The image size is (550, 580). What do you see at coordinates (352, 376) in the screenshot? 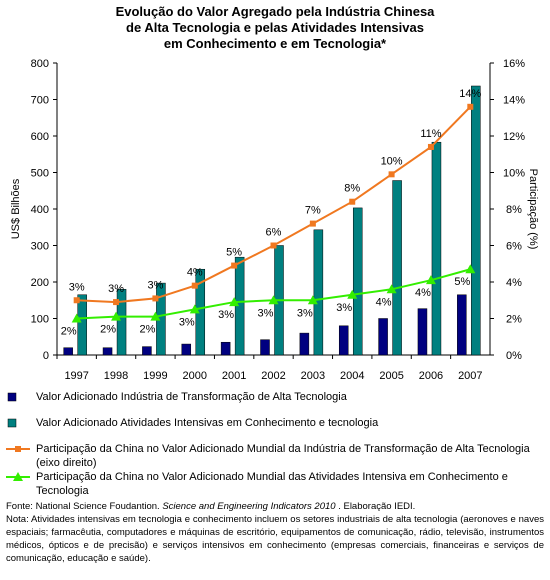
I see `x-tick-label: 2004` at bounding box center [352, 376].